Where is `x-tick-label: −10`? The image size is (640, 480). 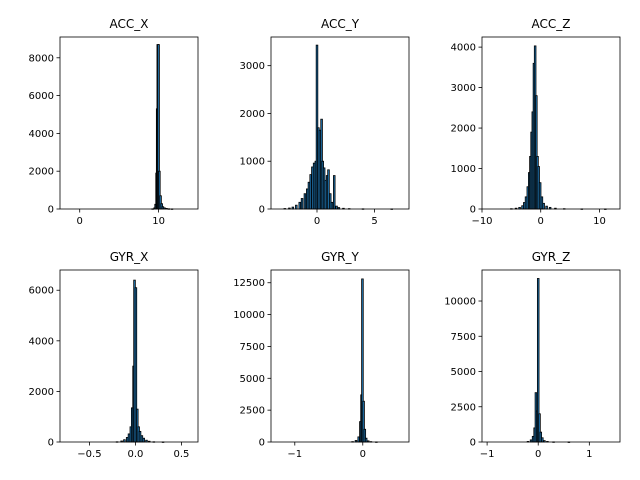 x-tick-label: −10 is located at coordinates (481, 221).